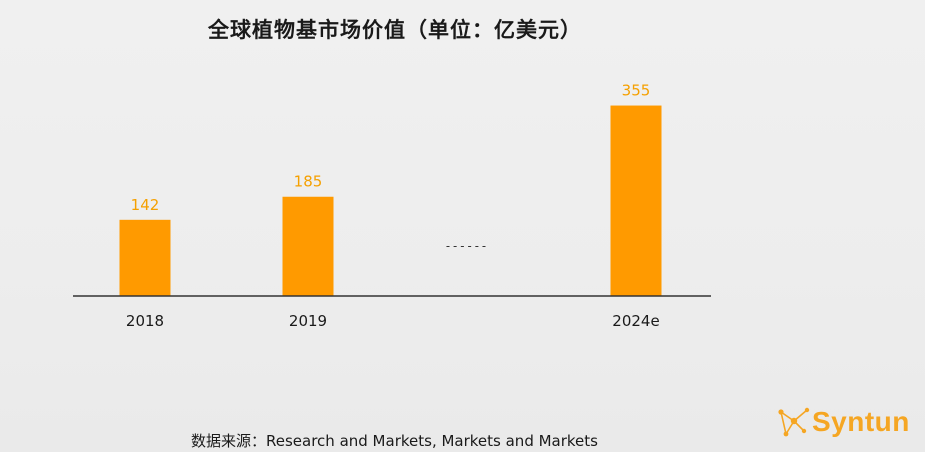 The width and height of the screenshot is (925, 452). Describe the element at coordinates (308, 246) in the screenshot. I see `bar-2019` at that location.